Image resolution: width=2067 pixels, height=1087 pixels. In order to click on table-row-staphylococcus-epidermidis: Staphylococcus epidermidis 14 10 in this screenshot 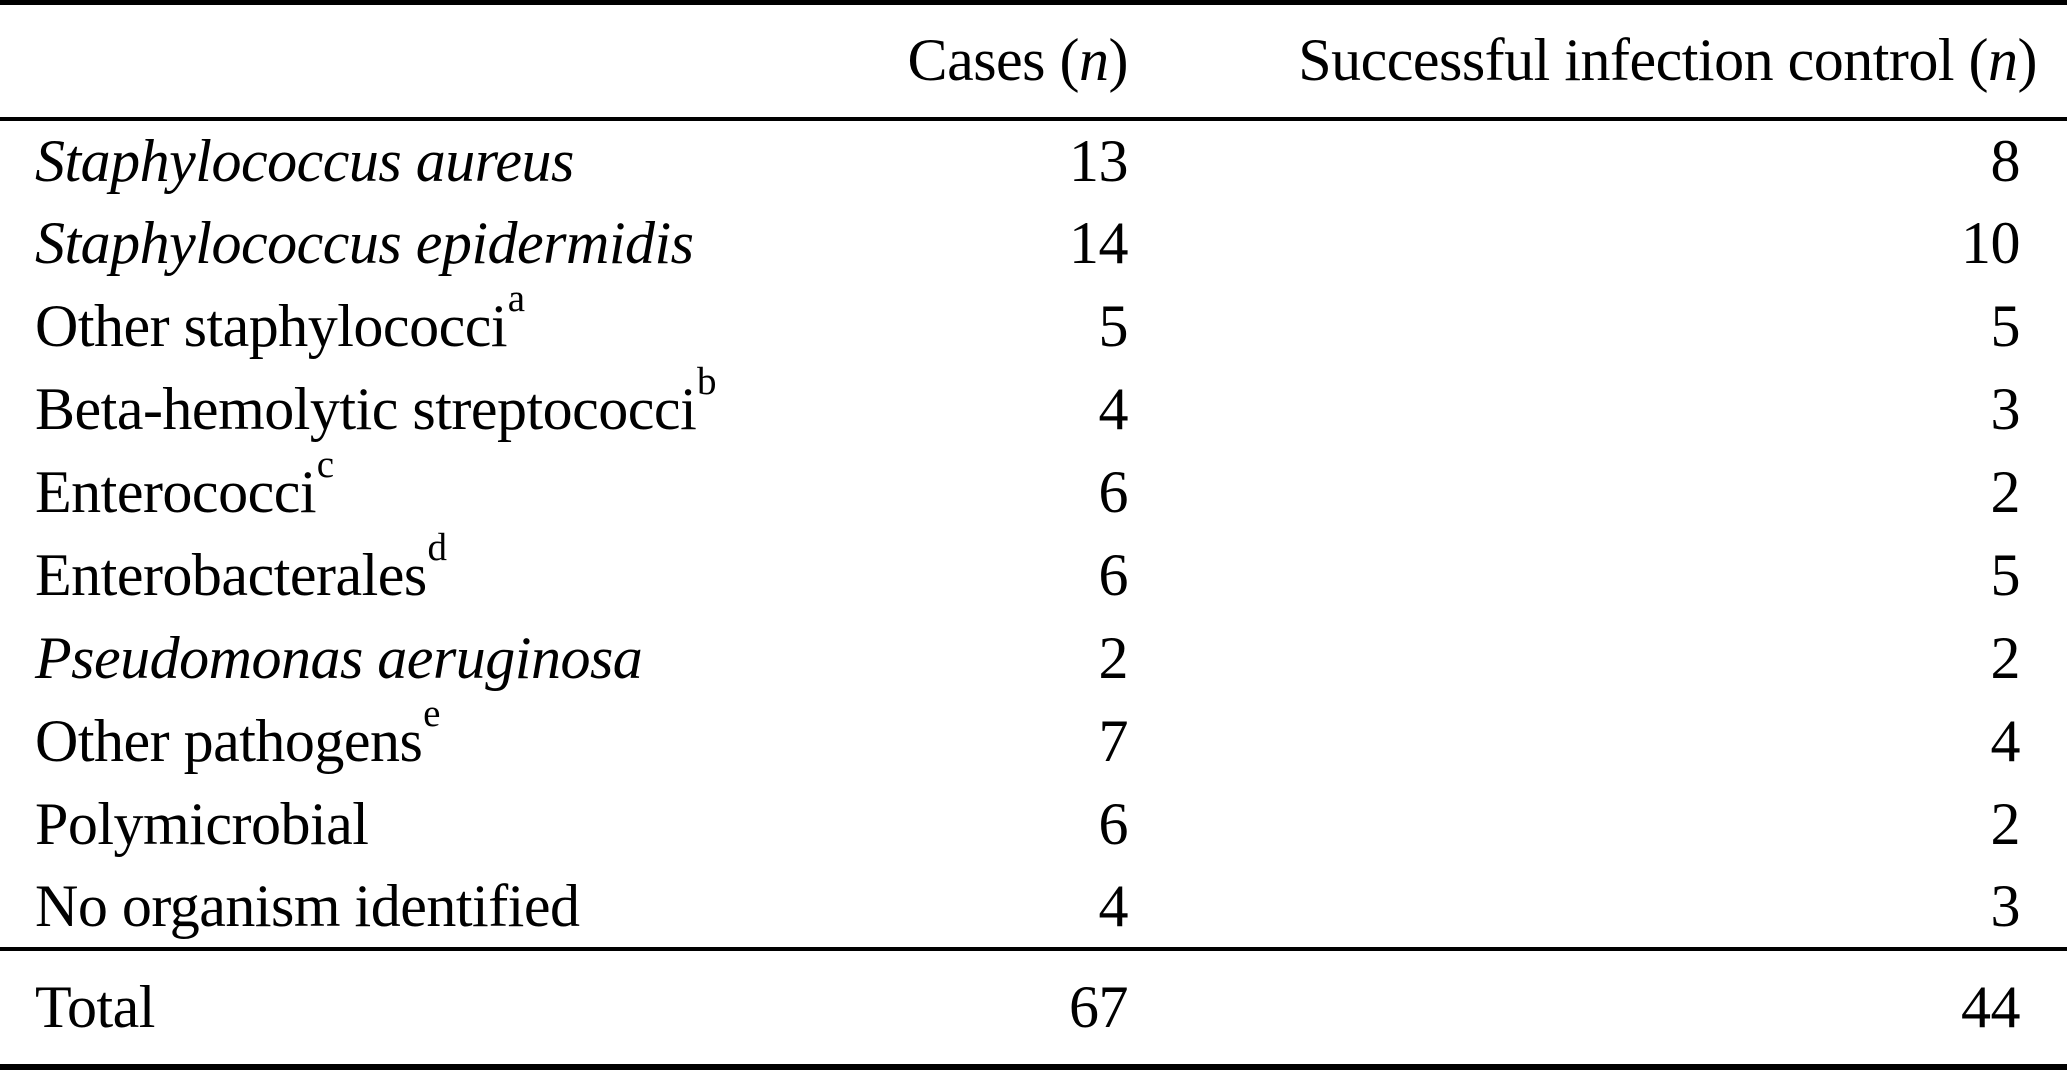, I will do `click(1033, 243)`.